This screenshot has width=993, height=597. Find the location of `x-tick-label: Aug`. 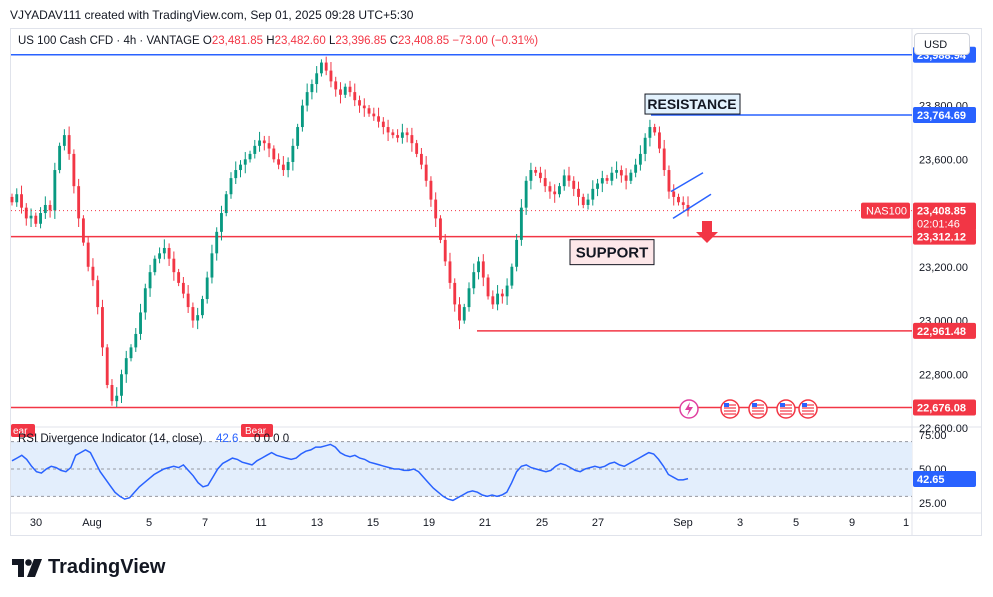

x-tick-label: Aug is located at coordinates (92, 523).